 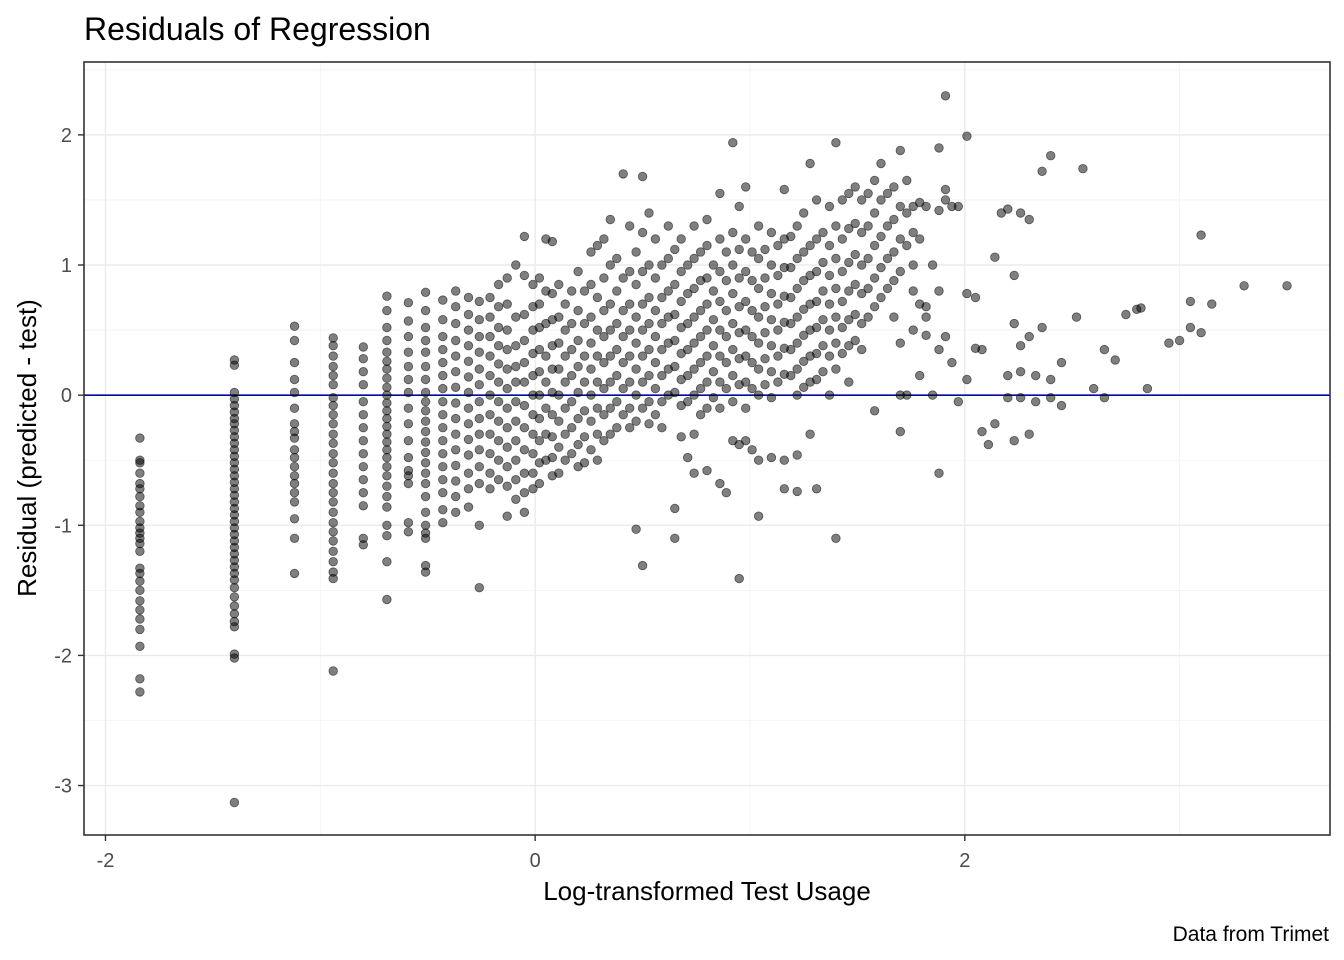 I want to click on y-tick-label: -2, so click(x=63, y=656).